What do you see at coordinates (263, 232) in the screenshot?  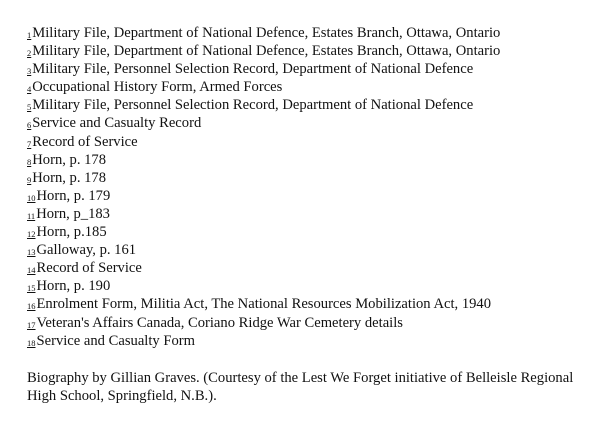 I see `footnote-item: 12Horn, p.185` at bounding box center [263, 232].